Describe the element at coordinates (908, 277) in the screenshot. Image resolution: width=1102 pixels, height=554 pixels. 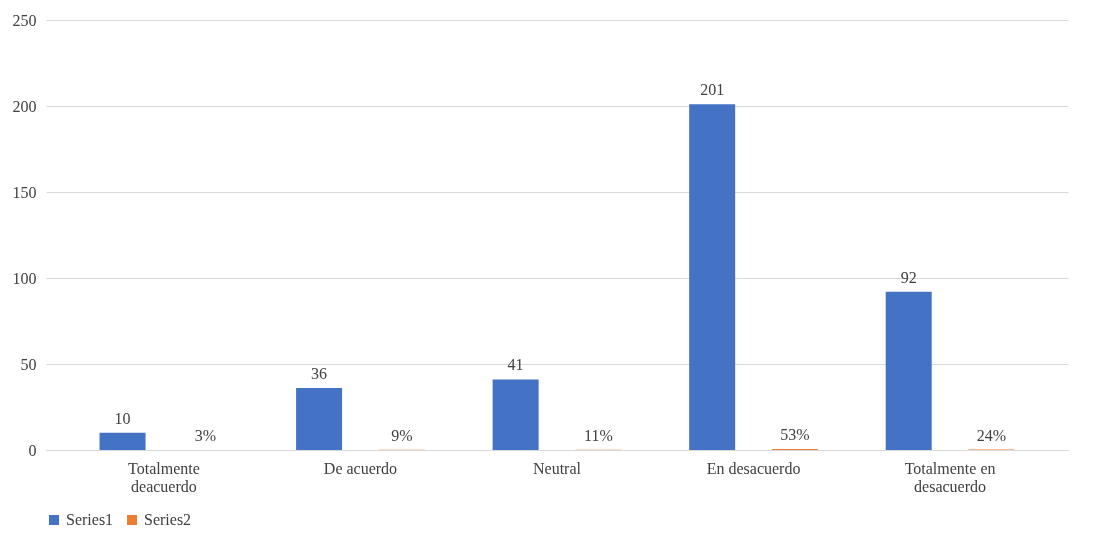
I see `data-label: 92` at that location.